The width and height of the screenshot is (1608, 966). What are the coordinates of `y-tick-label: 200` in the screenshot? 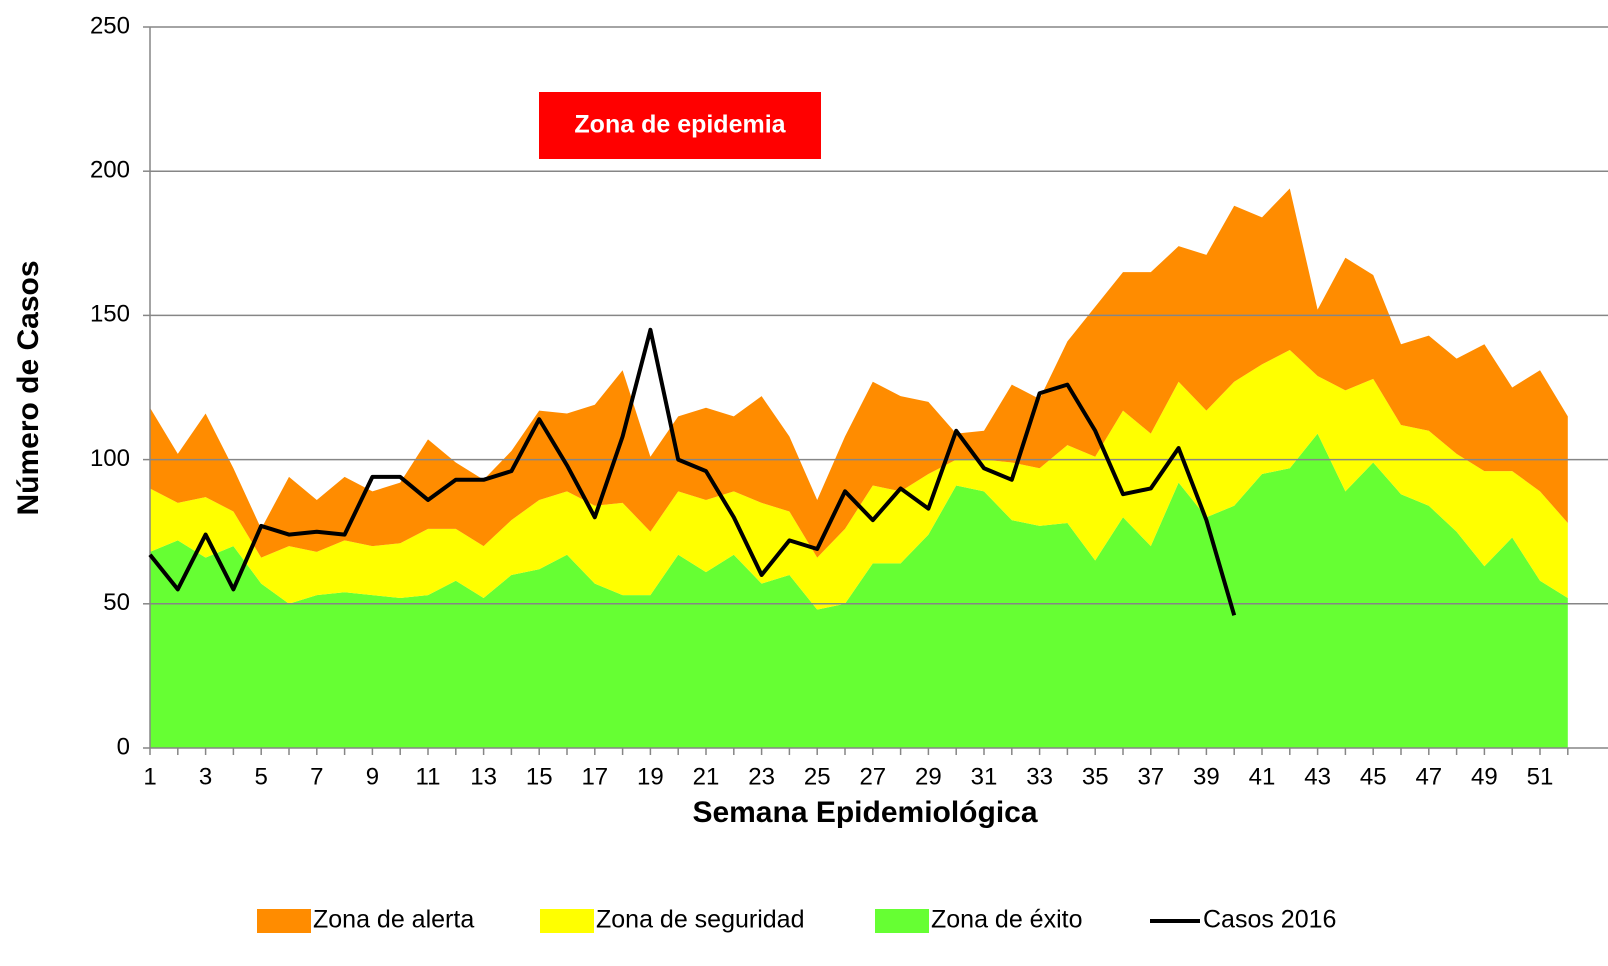 It's located at (110, 170).